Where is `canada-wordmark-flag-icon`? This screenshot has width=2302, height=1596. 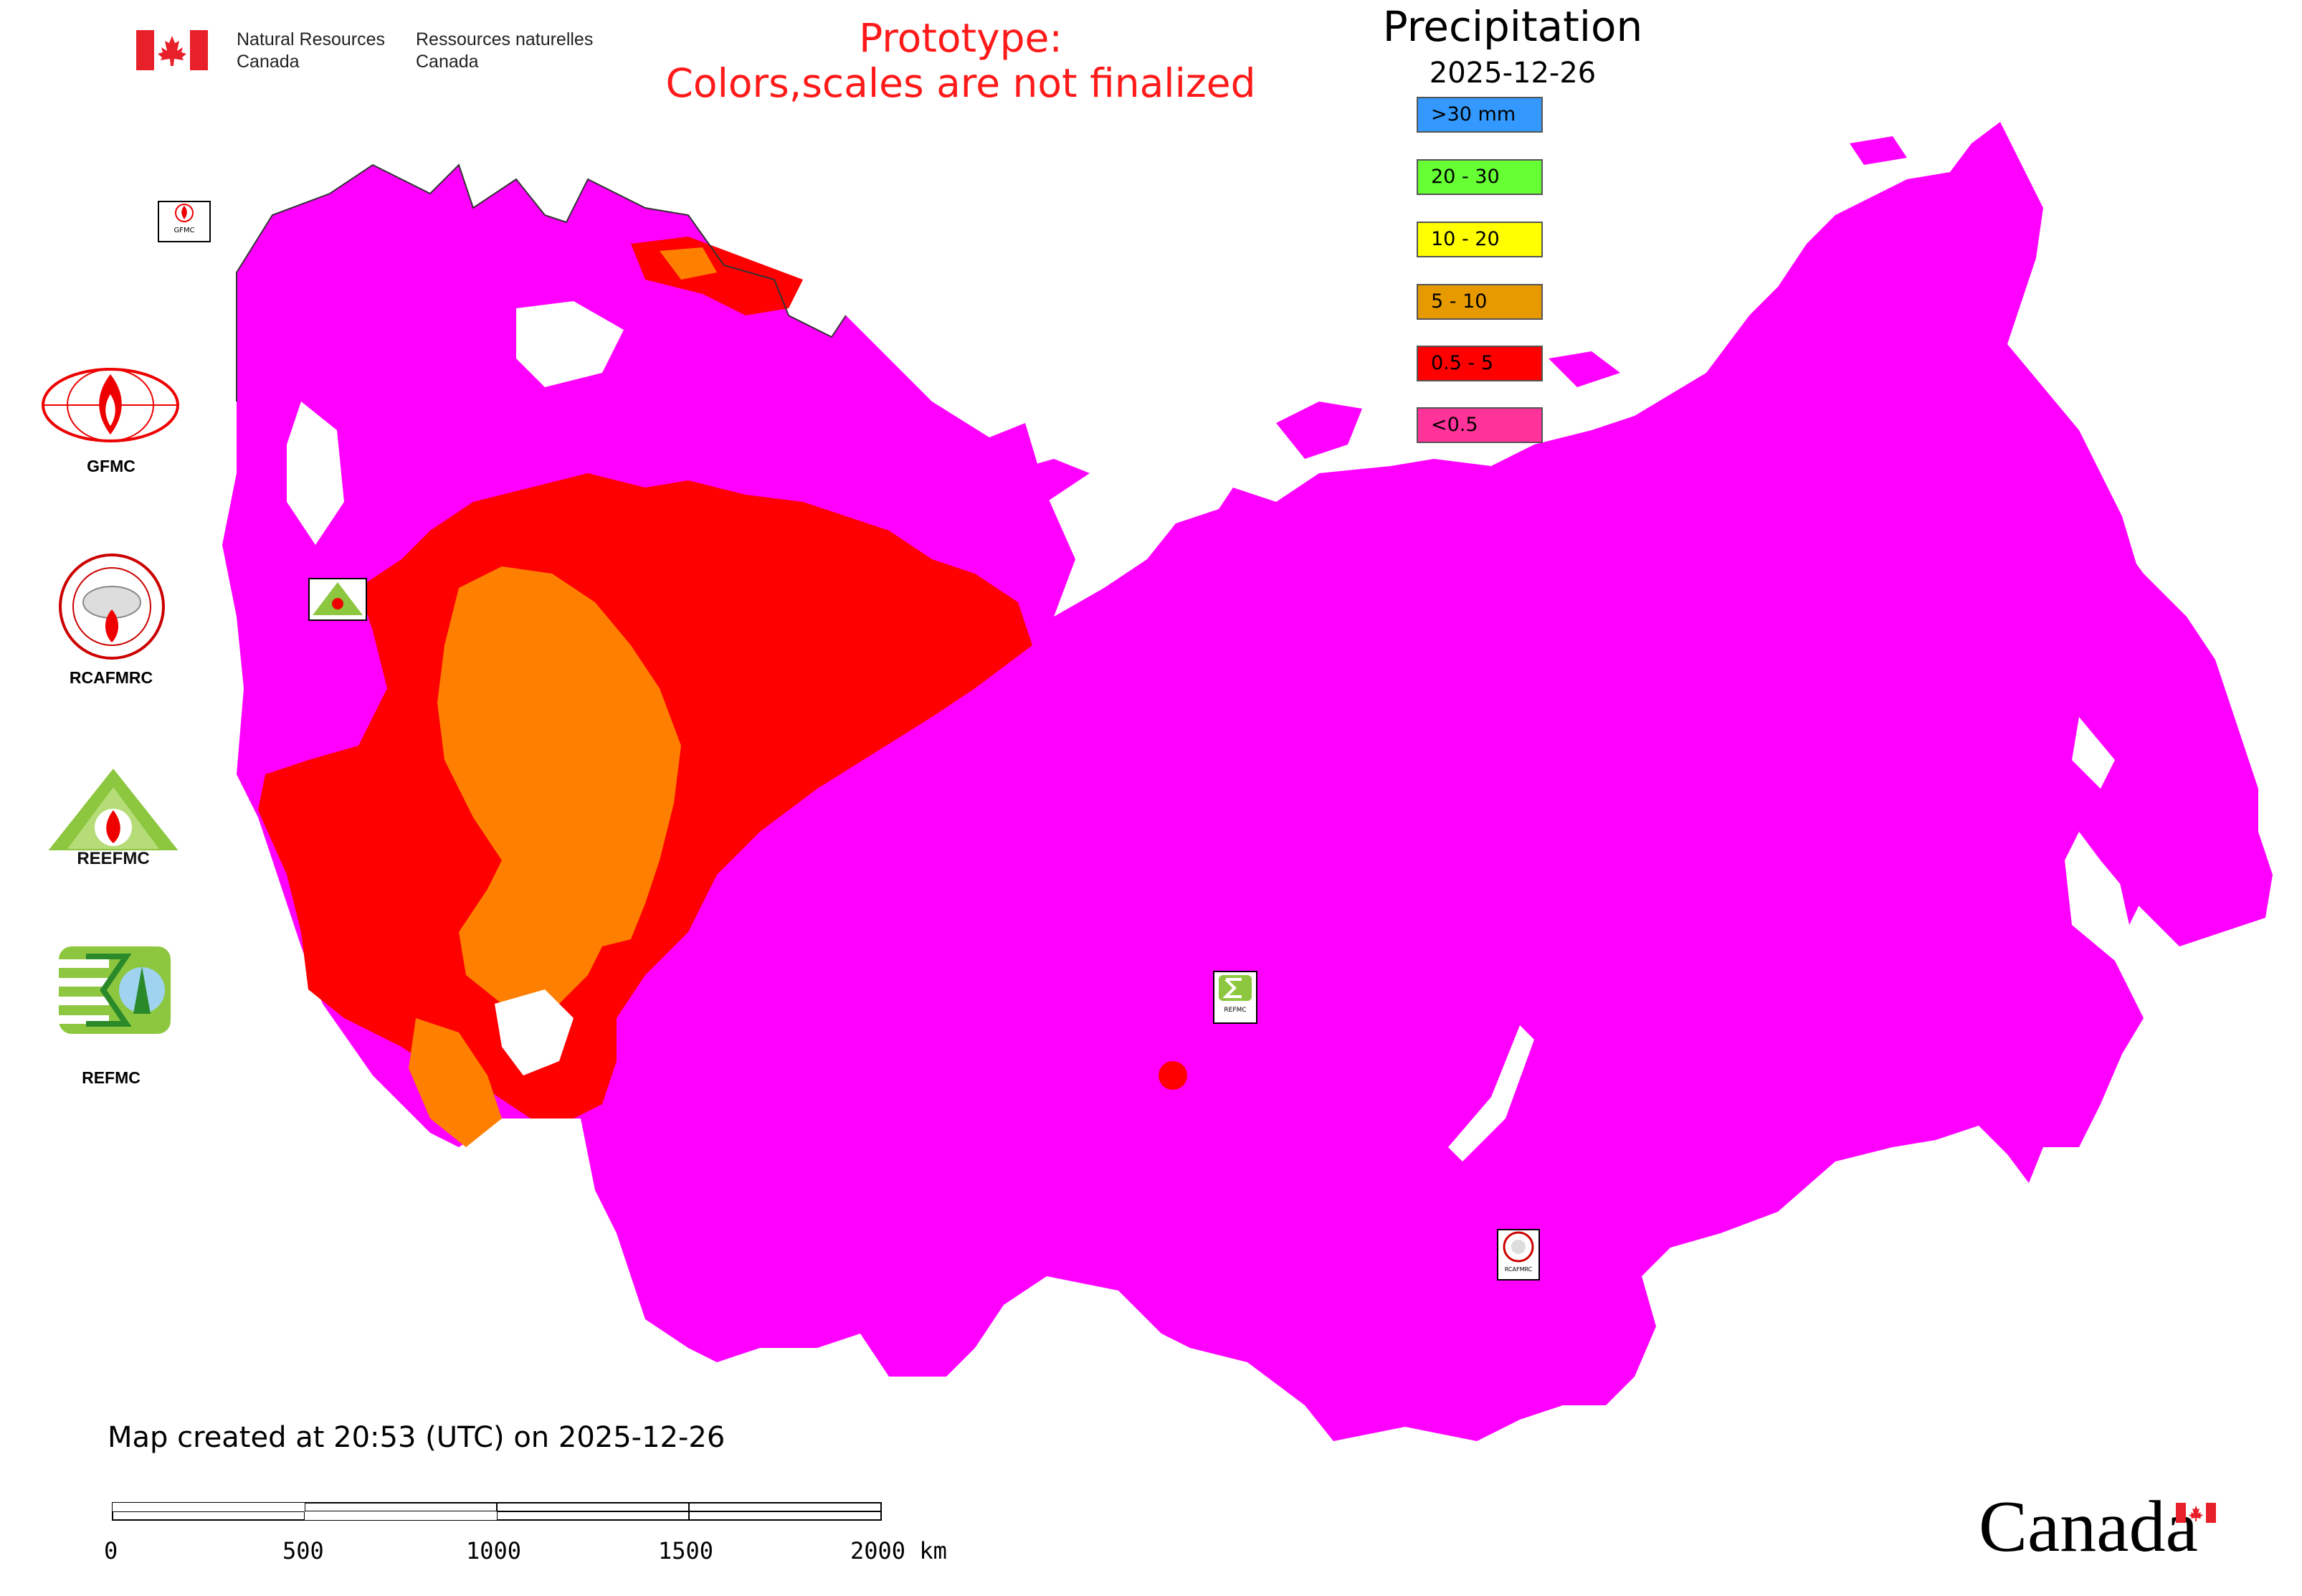 canada-wordmark-flag-icon is located at coordinates (2196, 1513).